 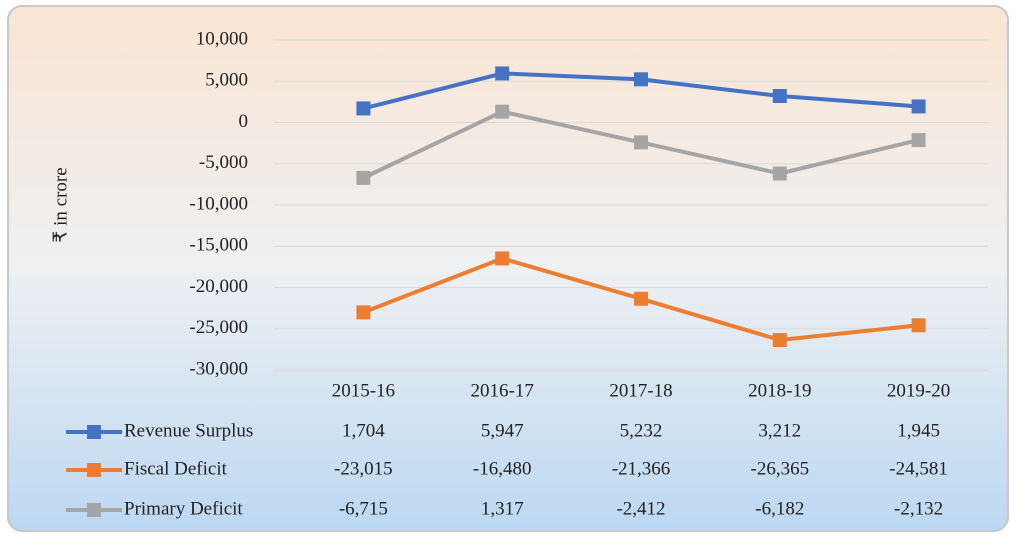 I want to click on table-cell: 1,317, so click(x=502, y=508).